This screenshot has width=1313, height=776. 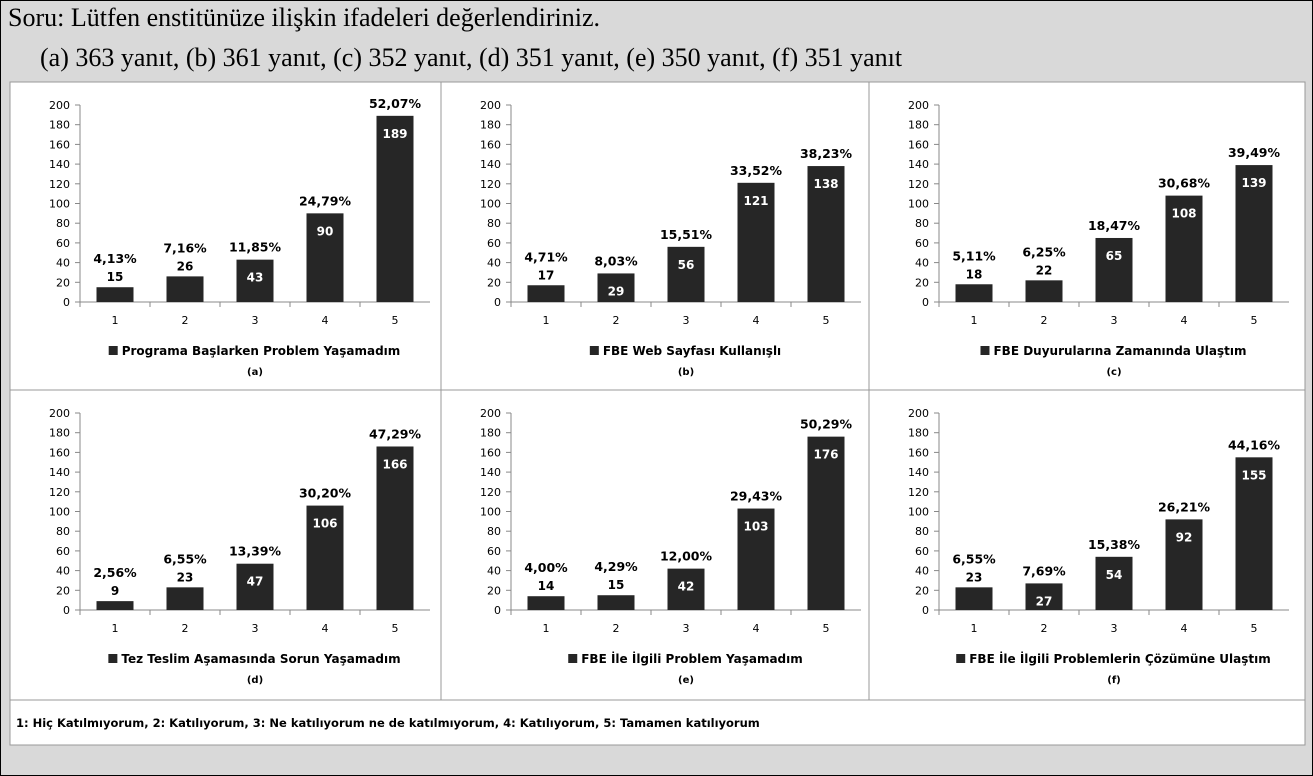 What do you see at coordinates (974, 274) in the screenshot?
I see `value-label: 18` at bounding box center [974, 274].